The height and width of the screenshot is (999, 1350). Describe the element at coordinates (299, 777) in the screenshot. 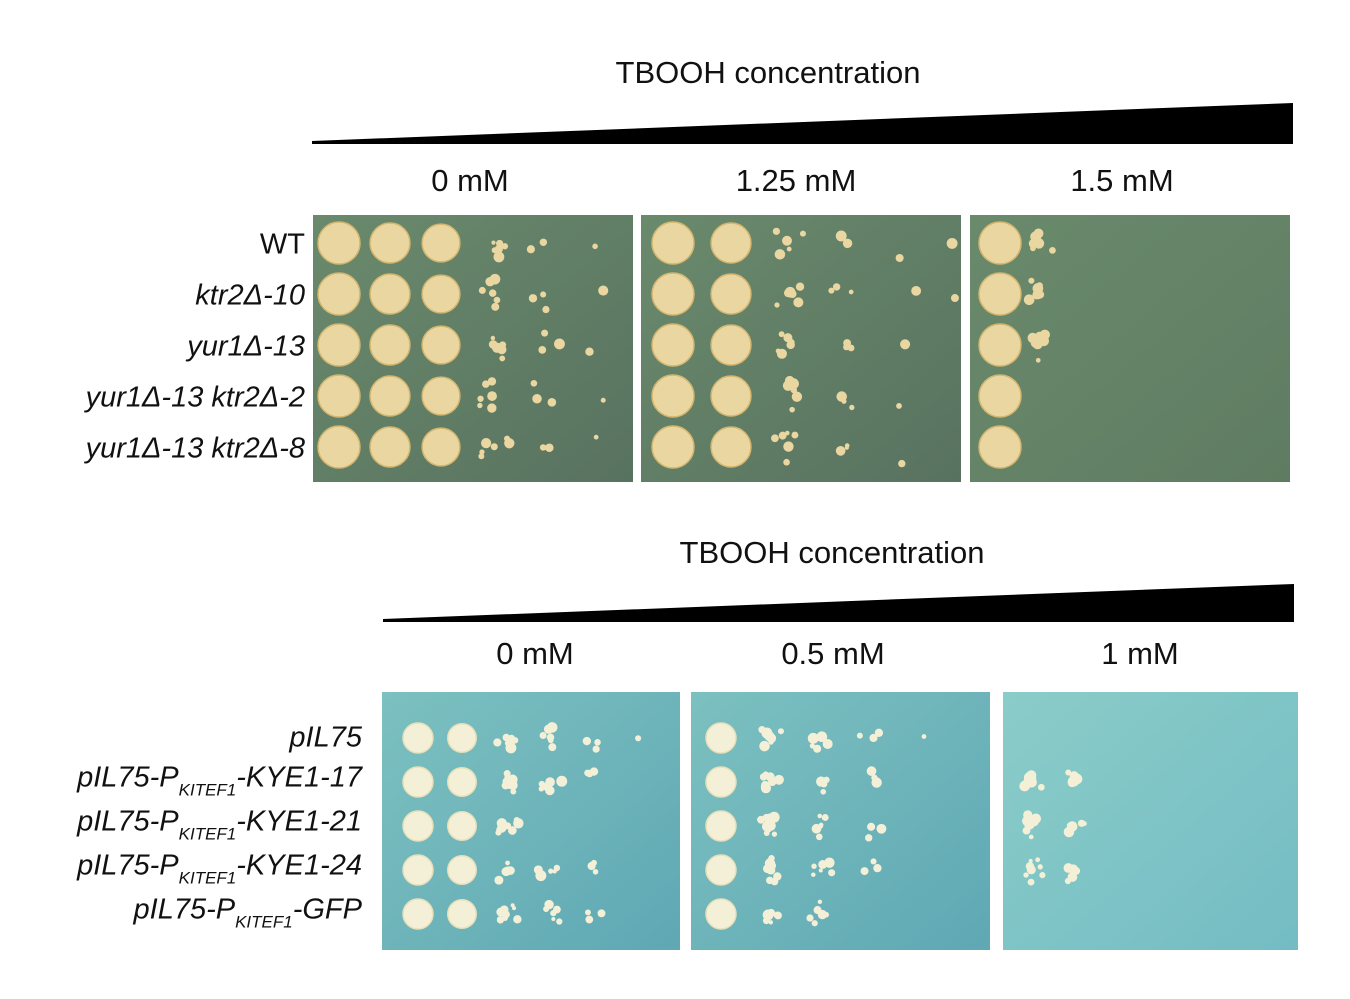

I see `strain-suffix: -KYE1-17` at that location.